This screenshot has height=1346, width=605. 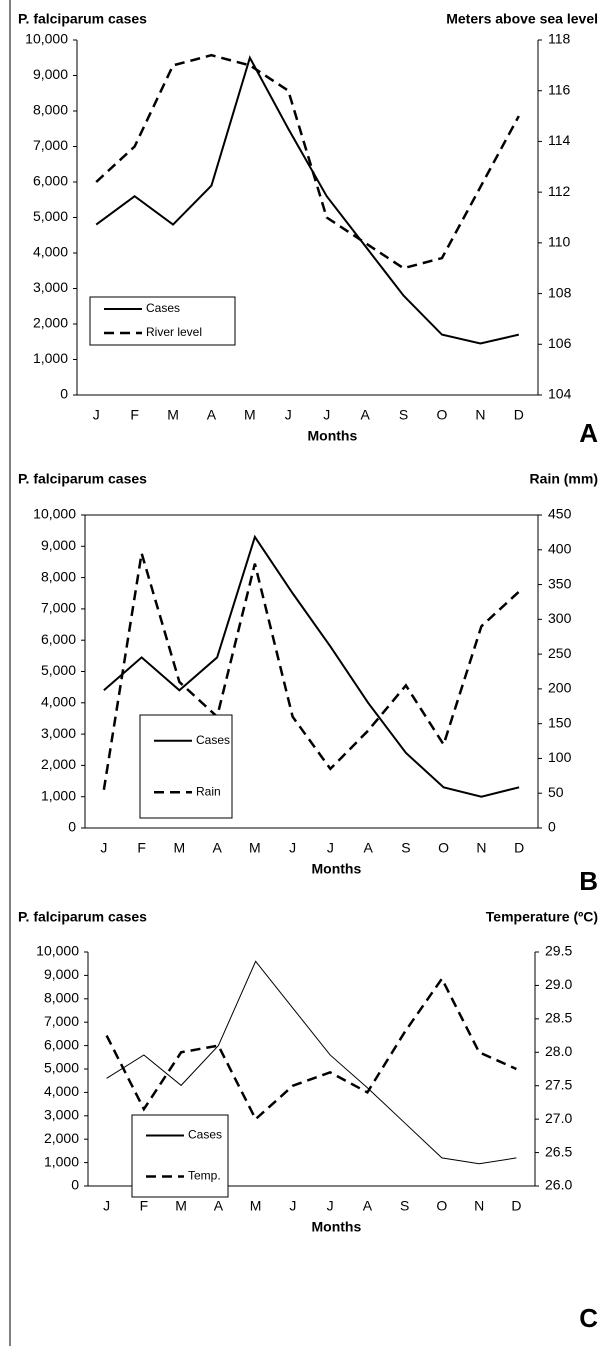 I want to click on y2-tick-label: 112, so click(x=559, y=191).